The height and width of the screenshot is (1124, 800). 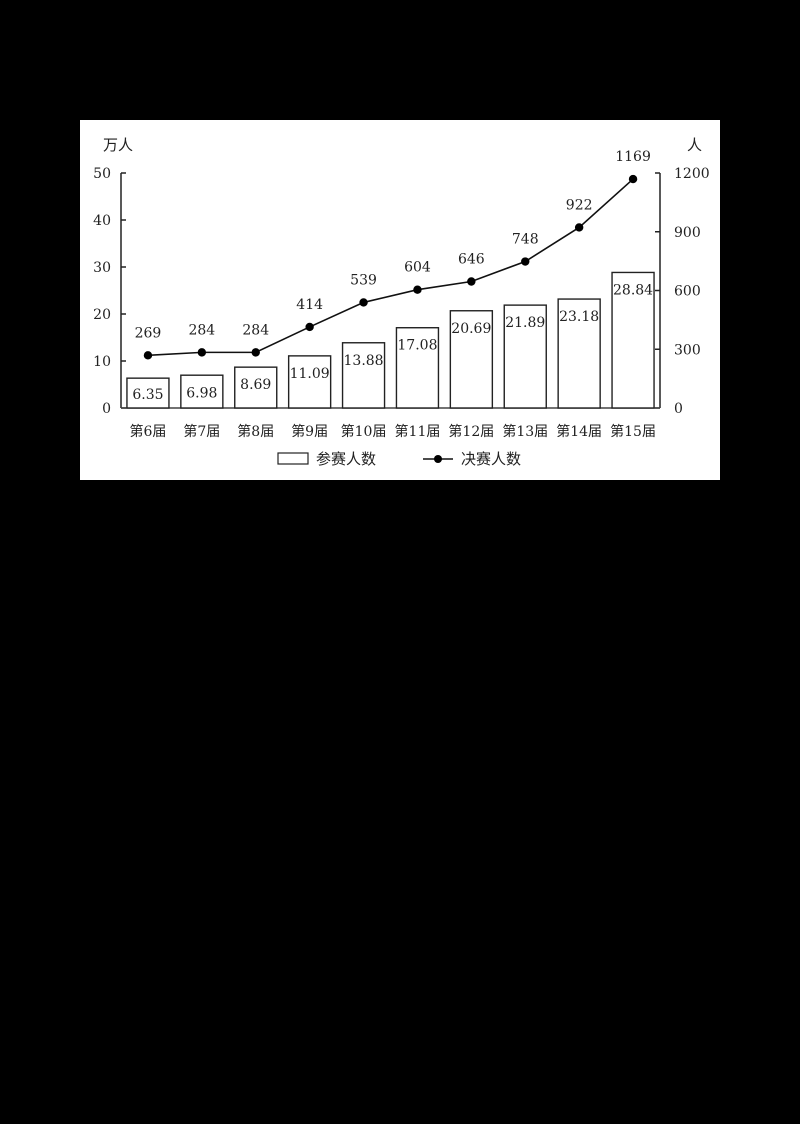 I want to click on bar-value-label: 21.89, so click(x=525, y=323).